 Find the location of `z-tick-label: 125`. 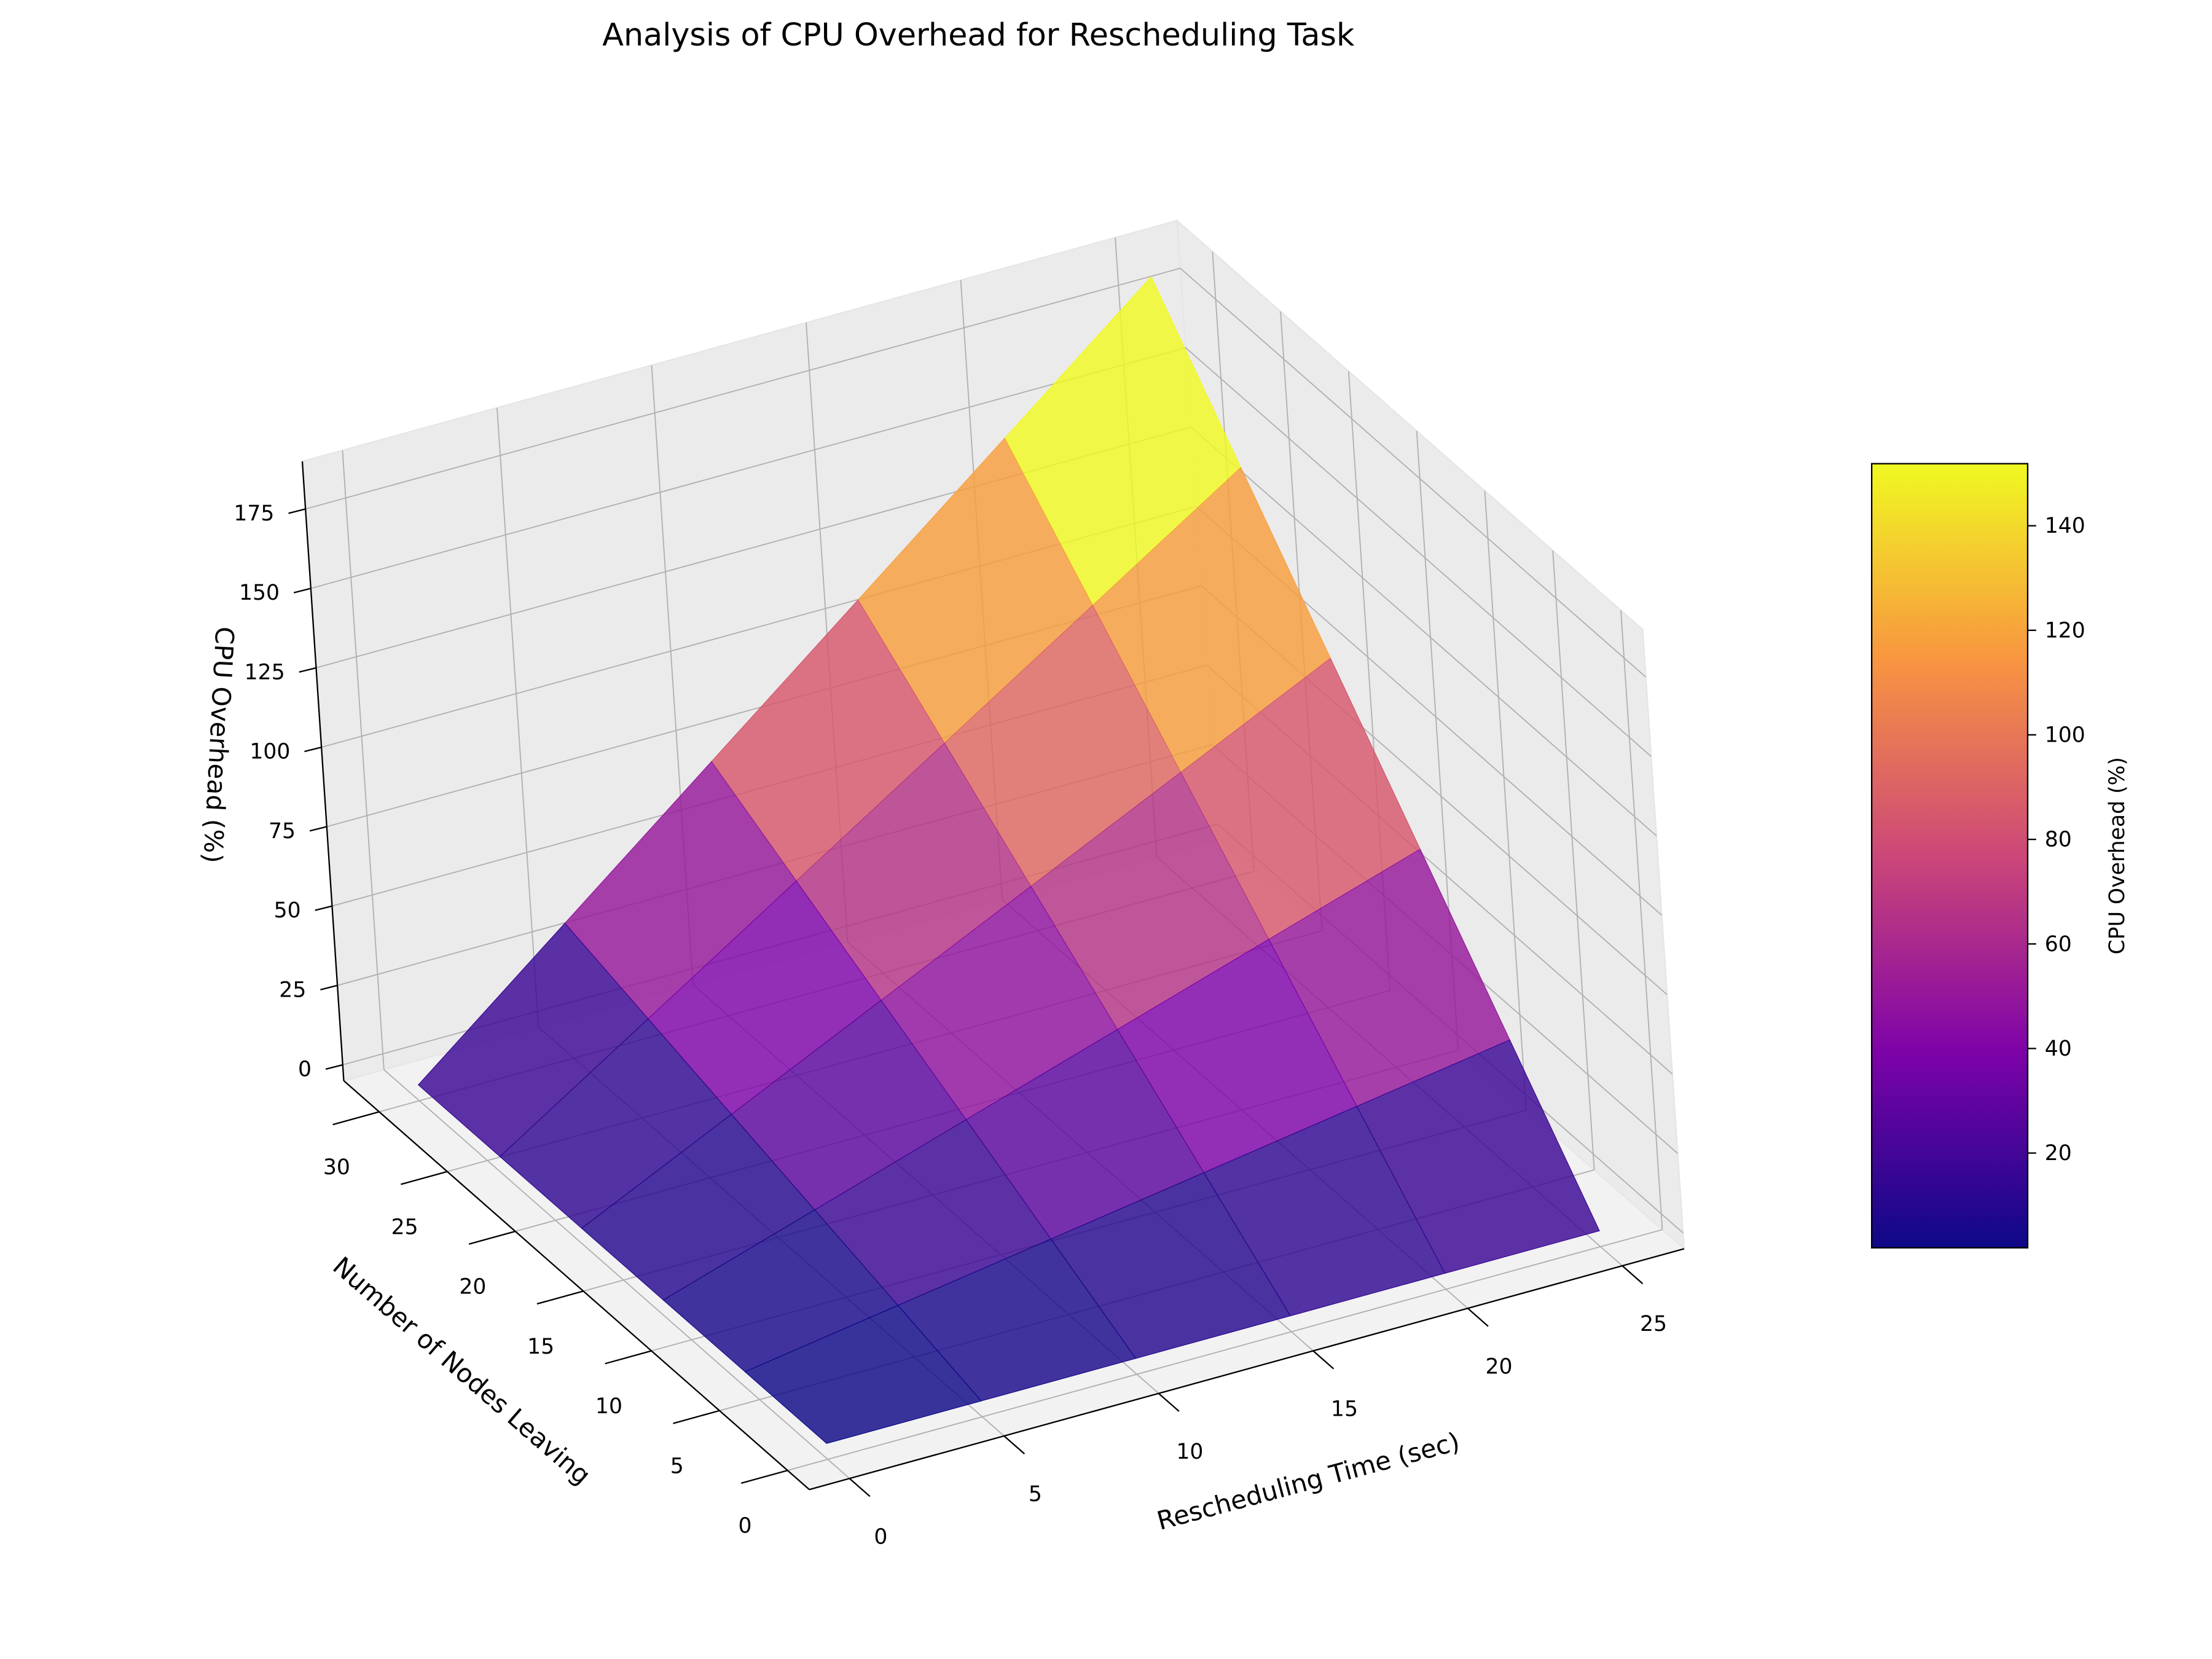

z-tick-label: 125 is located at coordinates (265, 672).